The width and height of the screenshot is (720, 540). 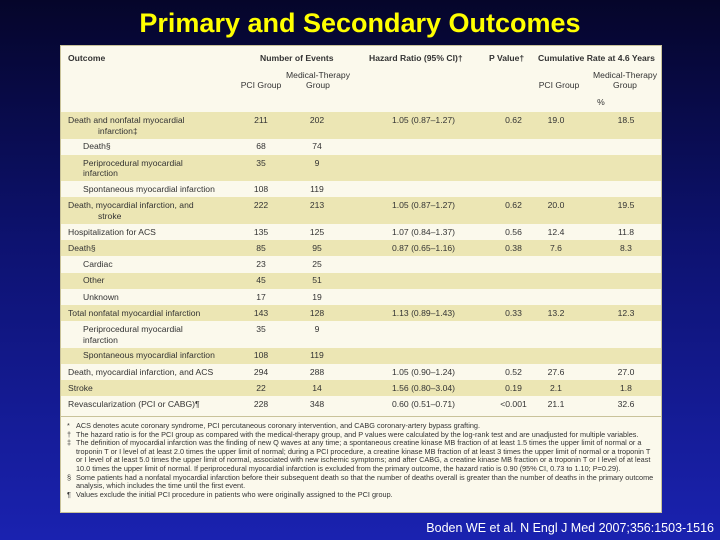 I want to click on cell-pci-events: 294, so click(x=261, y=371).